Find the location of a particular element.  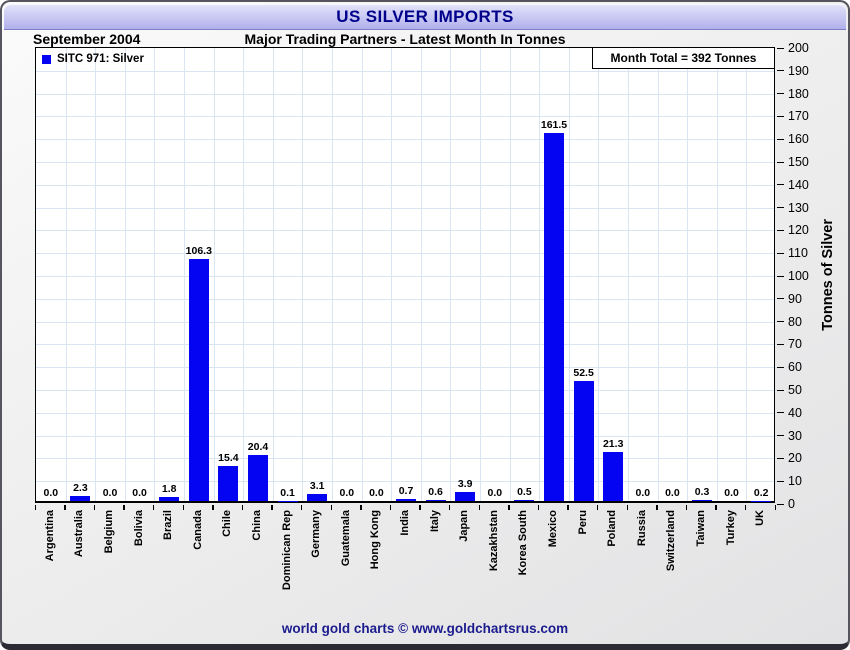

x-category-label: Canada is located at coordinates (197, 530).